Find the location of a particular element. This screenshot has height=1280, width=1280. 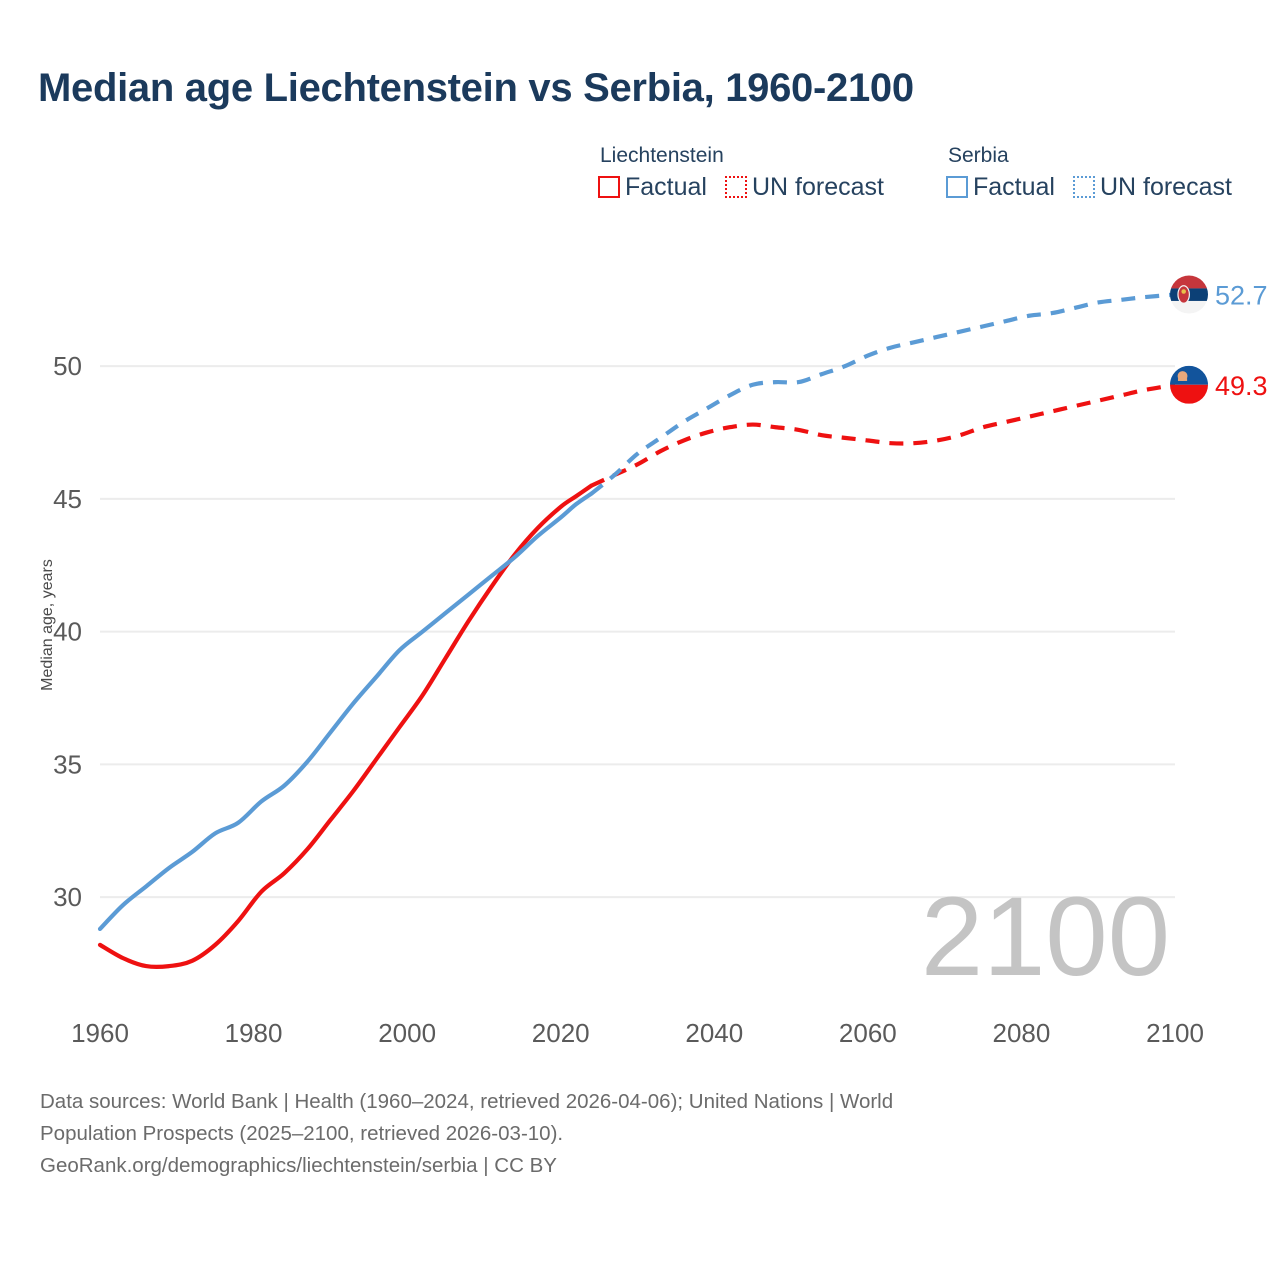

legend-item-serbia-factual: Factual is located at coordinates (1000, 187).